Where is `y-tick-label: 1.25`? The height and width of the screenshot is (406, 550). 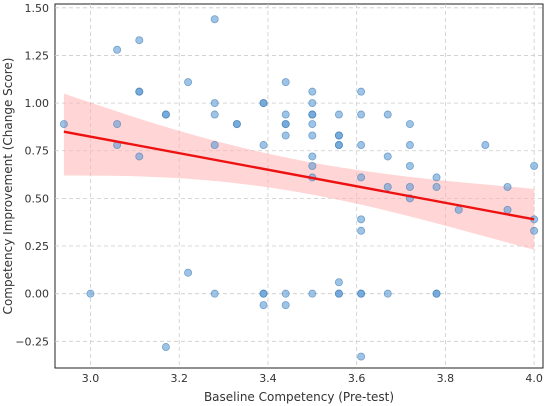 y-tick-label: 1.25 is located at coordinates (37, 55).